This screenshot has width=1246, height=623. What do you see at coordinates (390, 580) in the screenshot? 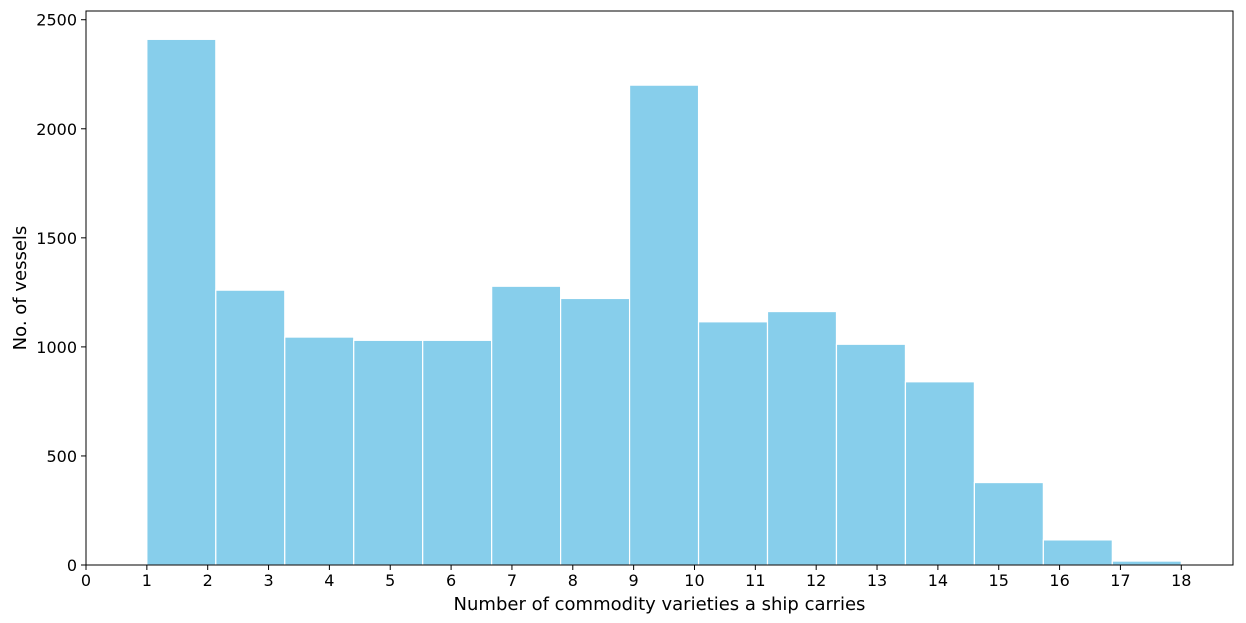
I see `x-tick-label: 5` at bounding box center [390, 580].